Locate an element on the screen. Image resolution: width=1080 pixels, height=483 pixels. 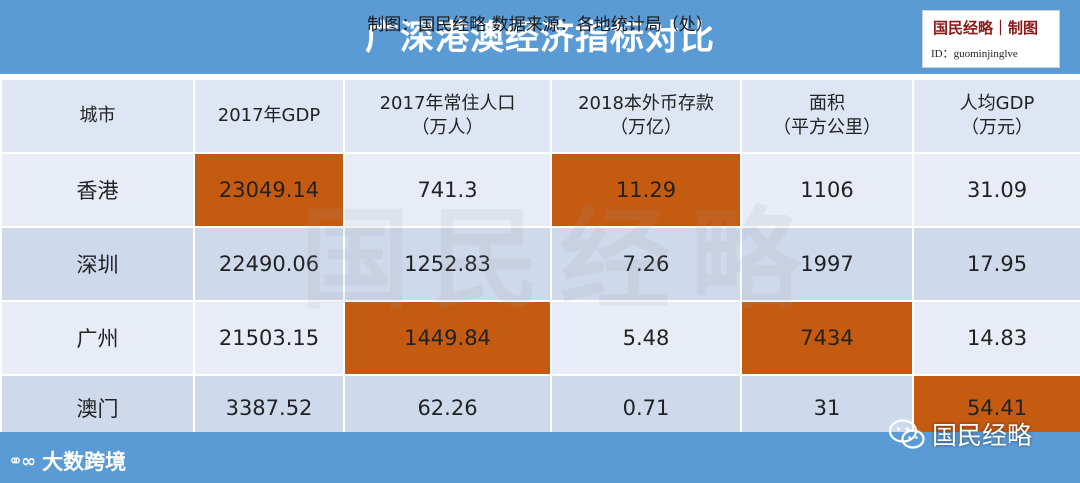
cell-gdp-per-capita: 14.83 is located at coordinates (996, 338).